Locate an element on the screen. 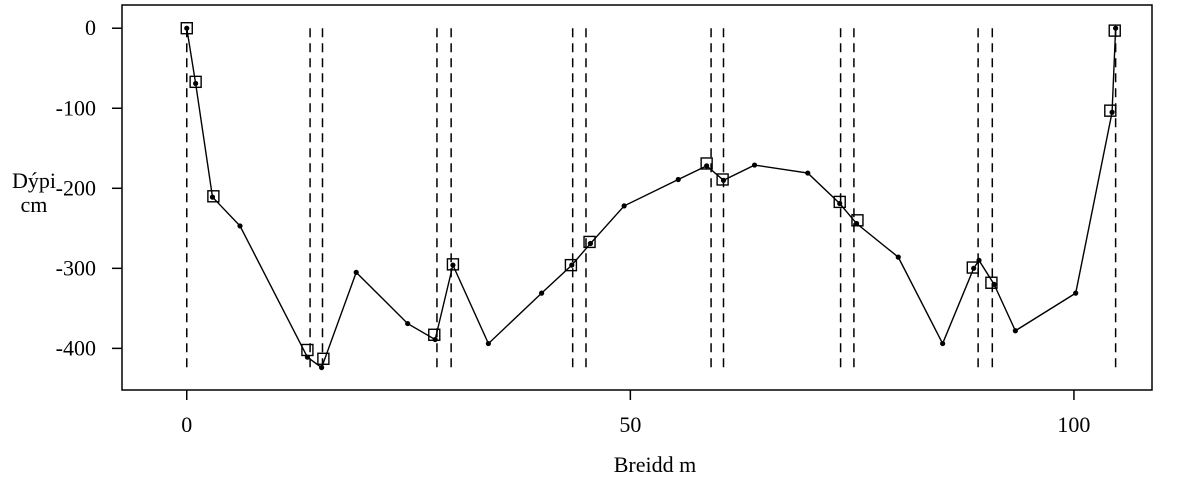 Image resolution: width=1188 pixels, height=487 pixels. y-tick-label: -400 is located at coordinates (76, 347).